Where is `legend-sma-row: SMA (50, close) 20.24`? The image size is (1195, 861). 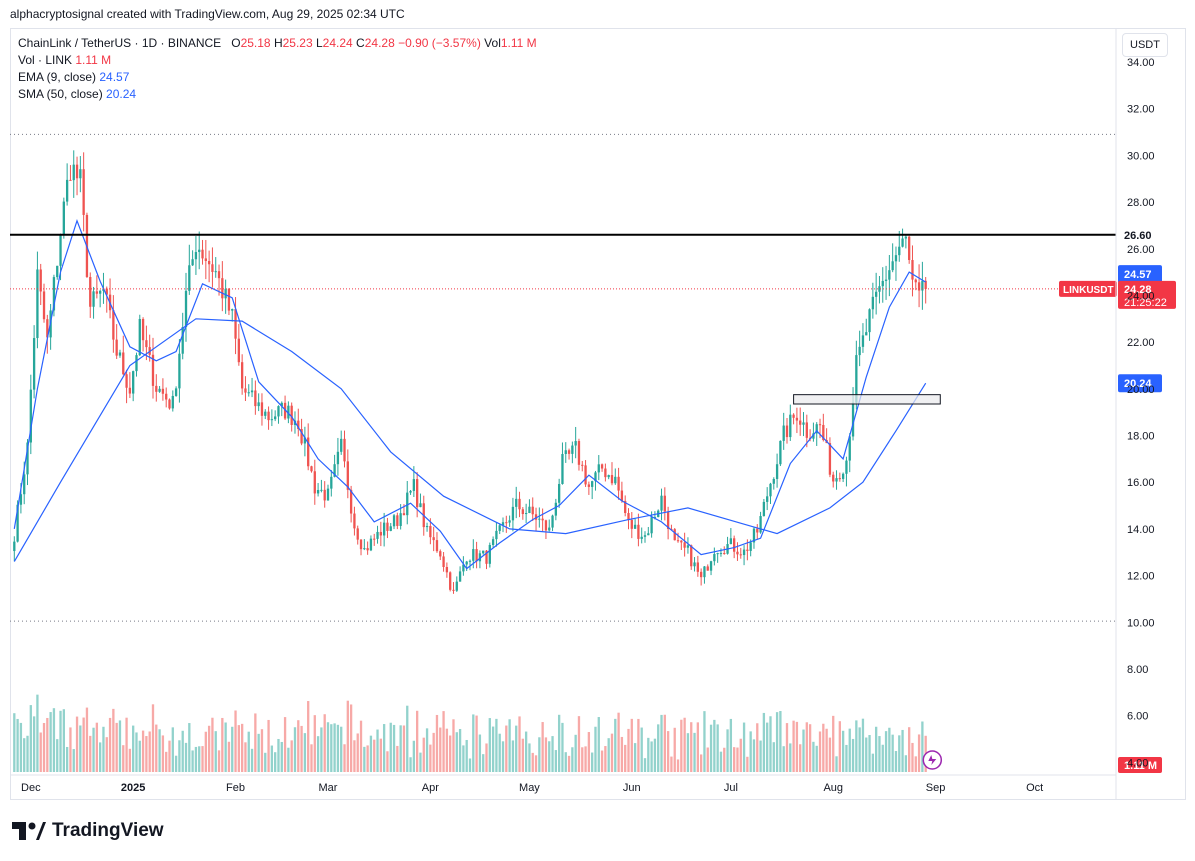
legend-sma-row: SMA (50, close) 20.24 is located at coordinates (277, 94).